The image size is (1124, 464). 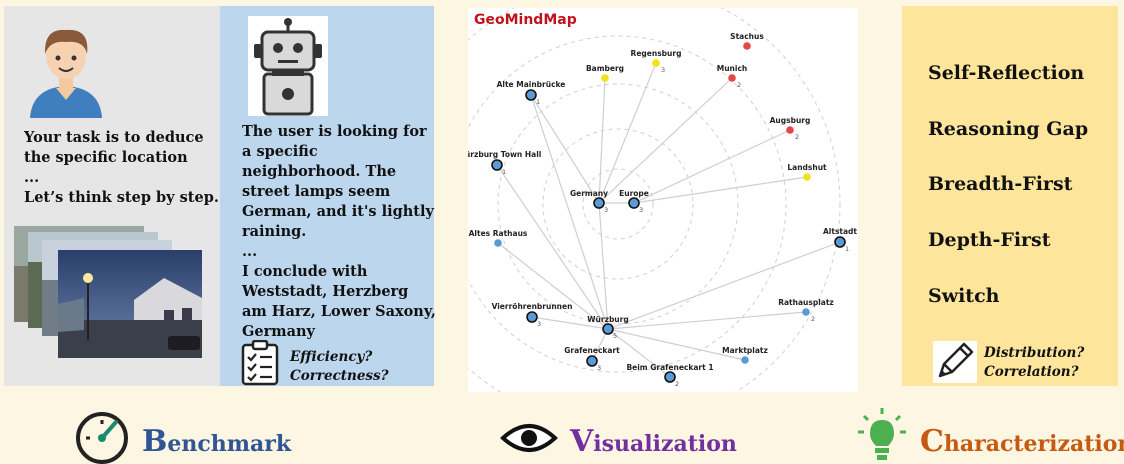 What do you see at coordinates (319, 171) in the screenshot?
I see `response-line: neighborhood. The` at bounding box center [319, 171].